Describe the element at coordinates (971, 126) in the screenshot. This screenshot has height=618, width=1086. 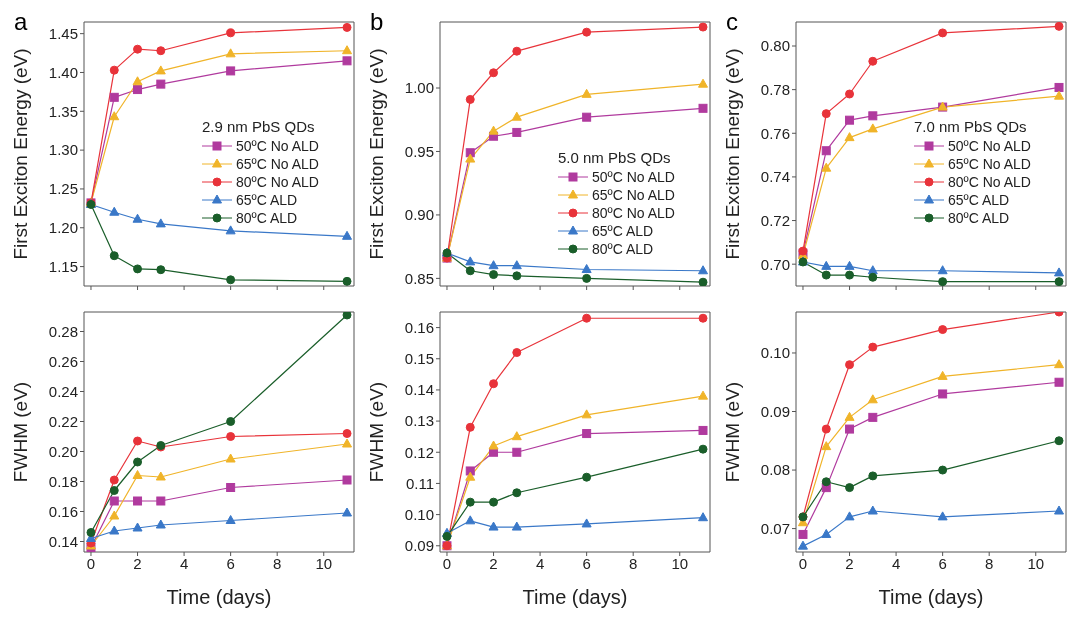
I see `legend-title: 7.0 nm PbS QDs` at that location.